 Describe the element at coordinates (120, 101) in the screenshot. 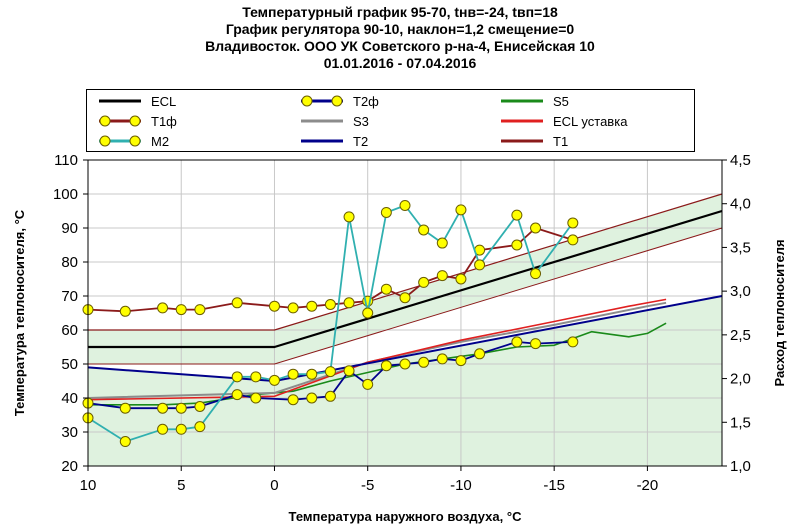

I see `legend-swatch-ecl` at that location.